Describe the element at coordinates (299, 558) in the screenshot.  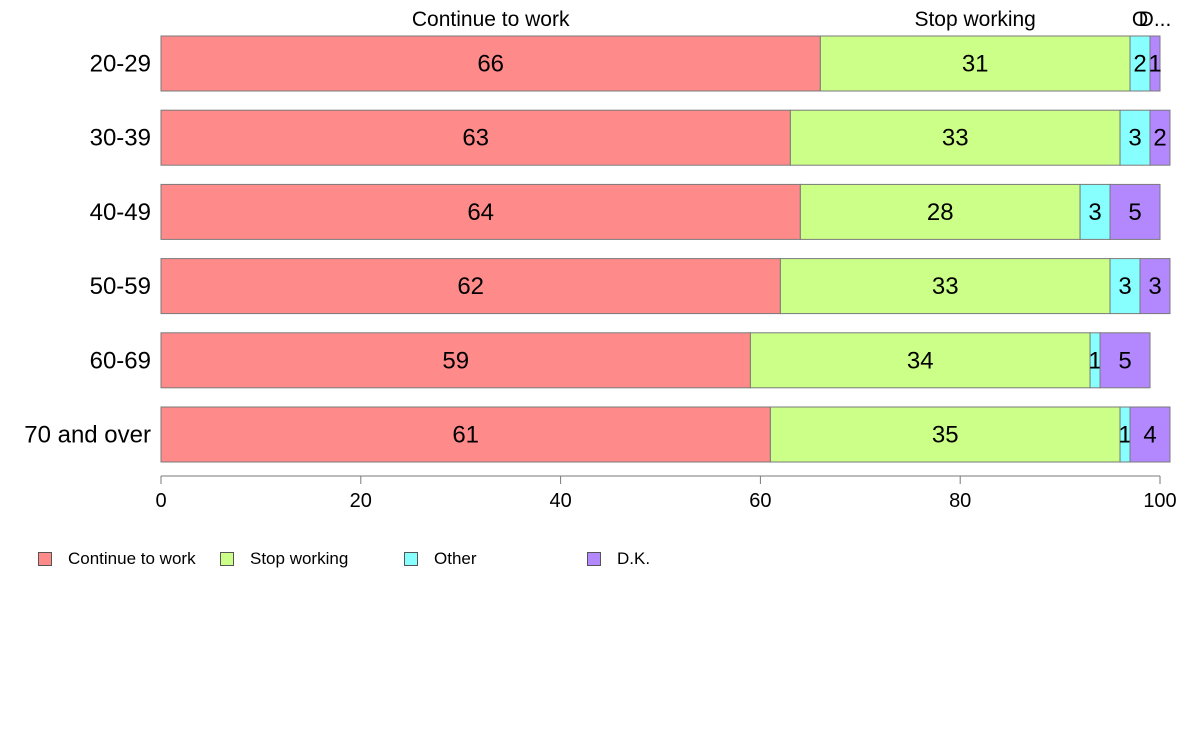
I see `legend-label: Stop working` at that location.